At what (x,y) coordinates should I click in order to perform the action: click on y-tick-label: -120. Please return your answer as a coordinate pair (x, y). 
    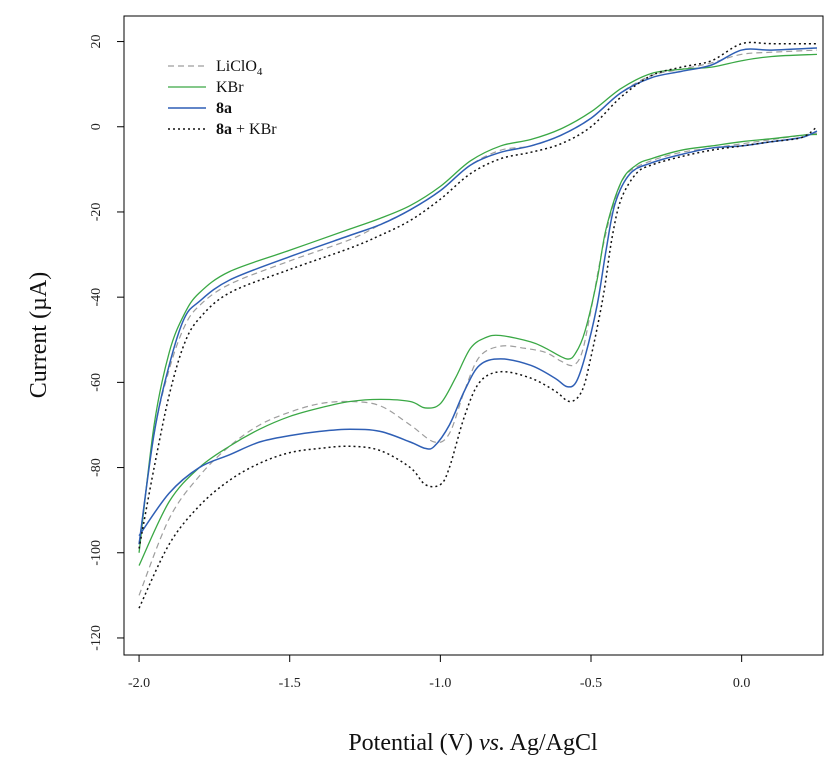
    Looking at the image, I should click on (96, 638).